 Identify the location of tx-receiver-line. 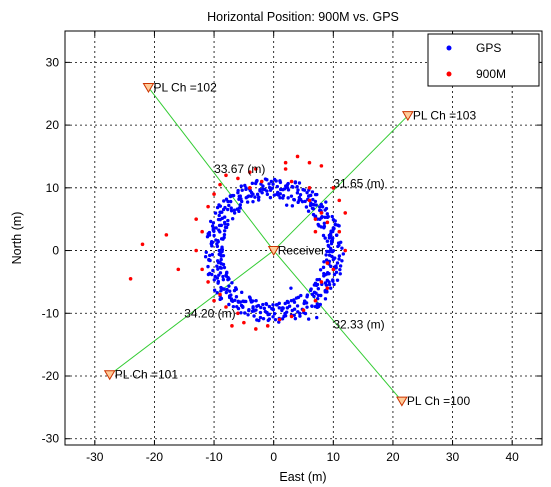
(341, 183).